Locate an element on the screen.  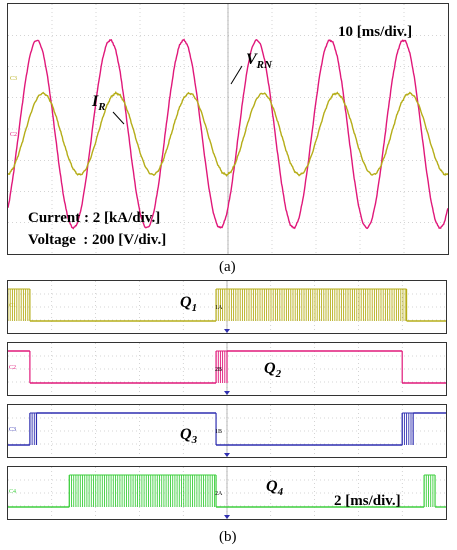
trigger-marker-q2 is located at coordinates (227, 393).